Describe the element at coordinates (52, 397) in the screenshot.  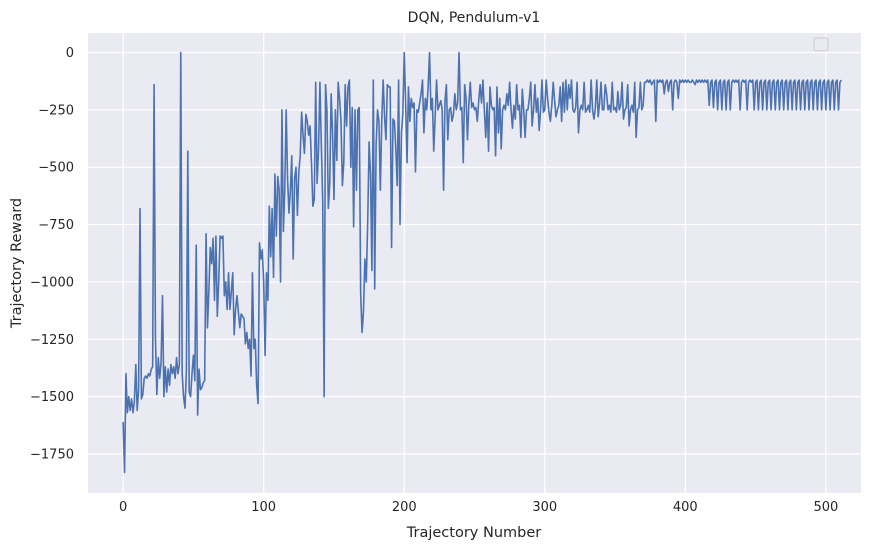
I see `y-tick-label: −1500` at that location.